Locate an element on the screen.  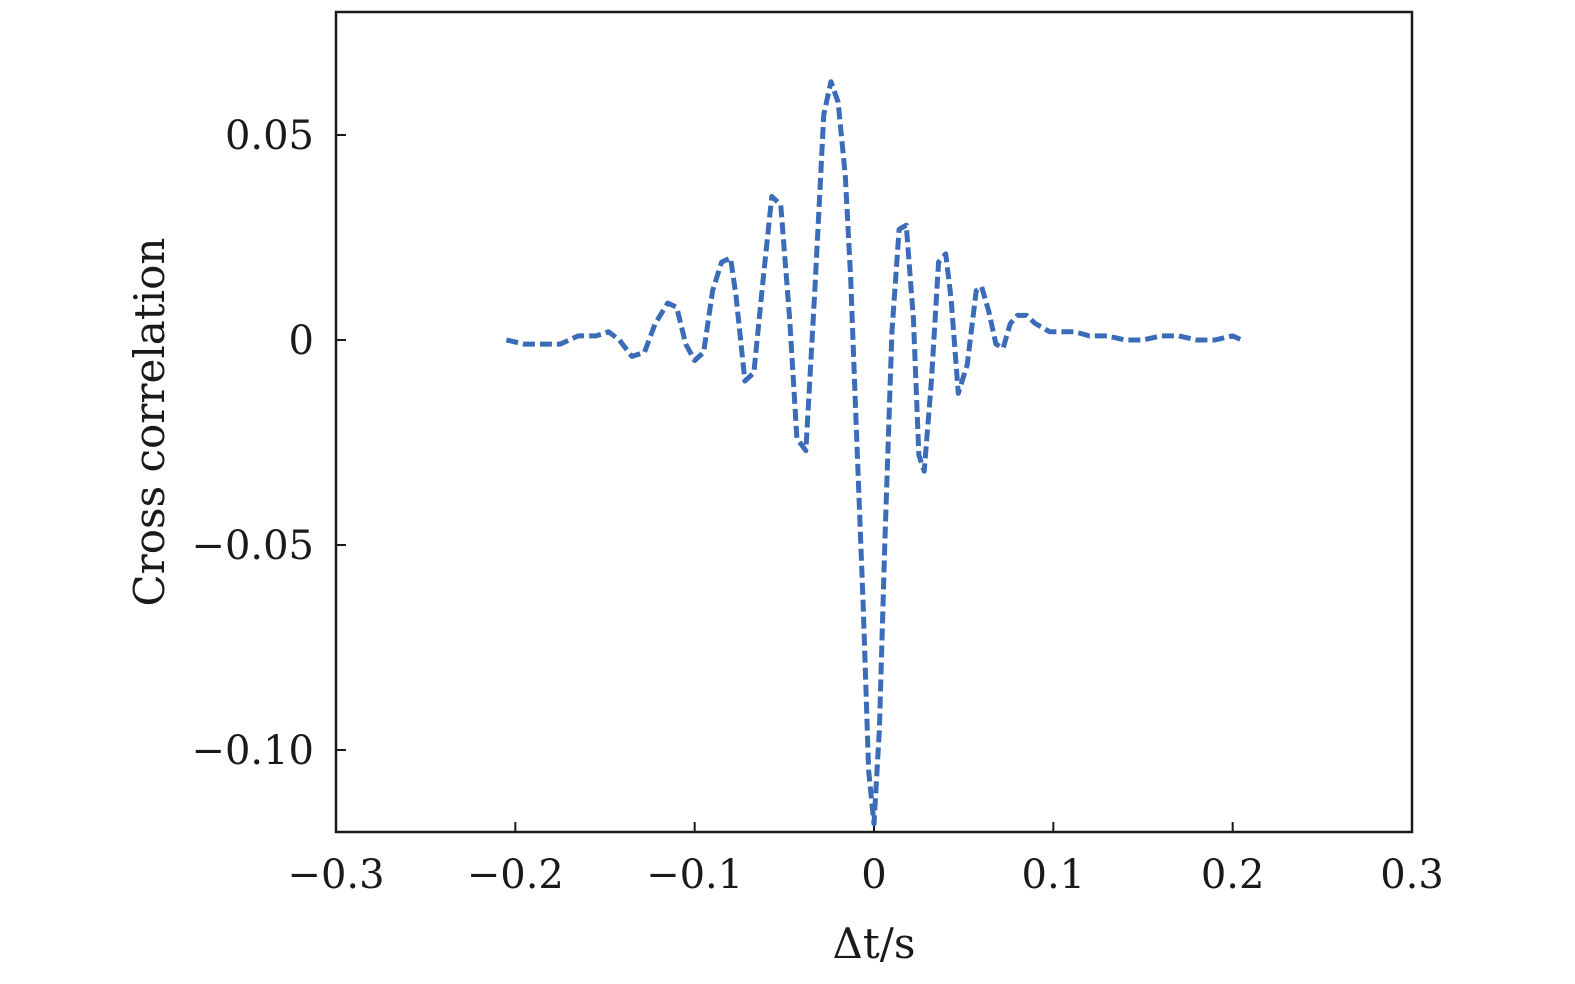
x-tick-label: 0.1 is located at coordinates (1054, 875).